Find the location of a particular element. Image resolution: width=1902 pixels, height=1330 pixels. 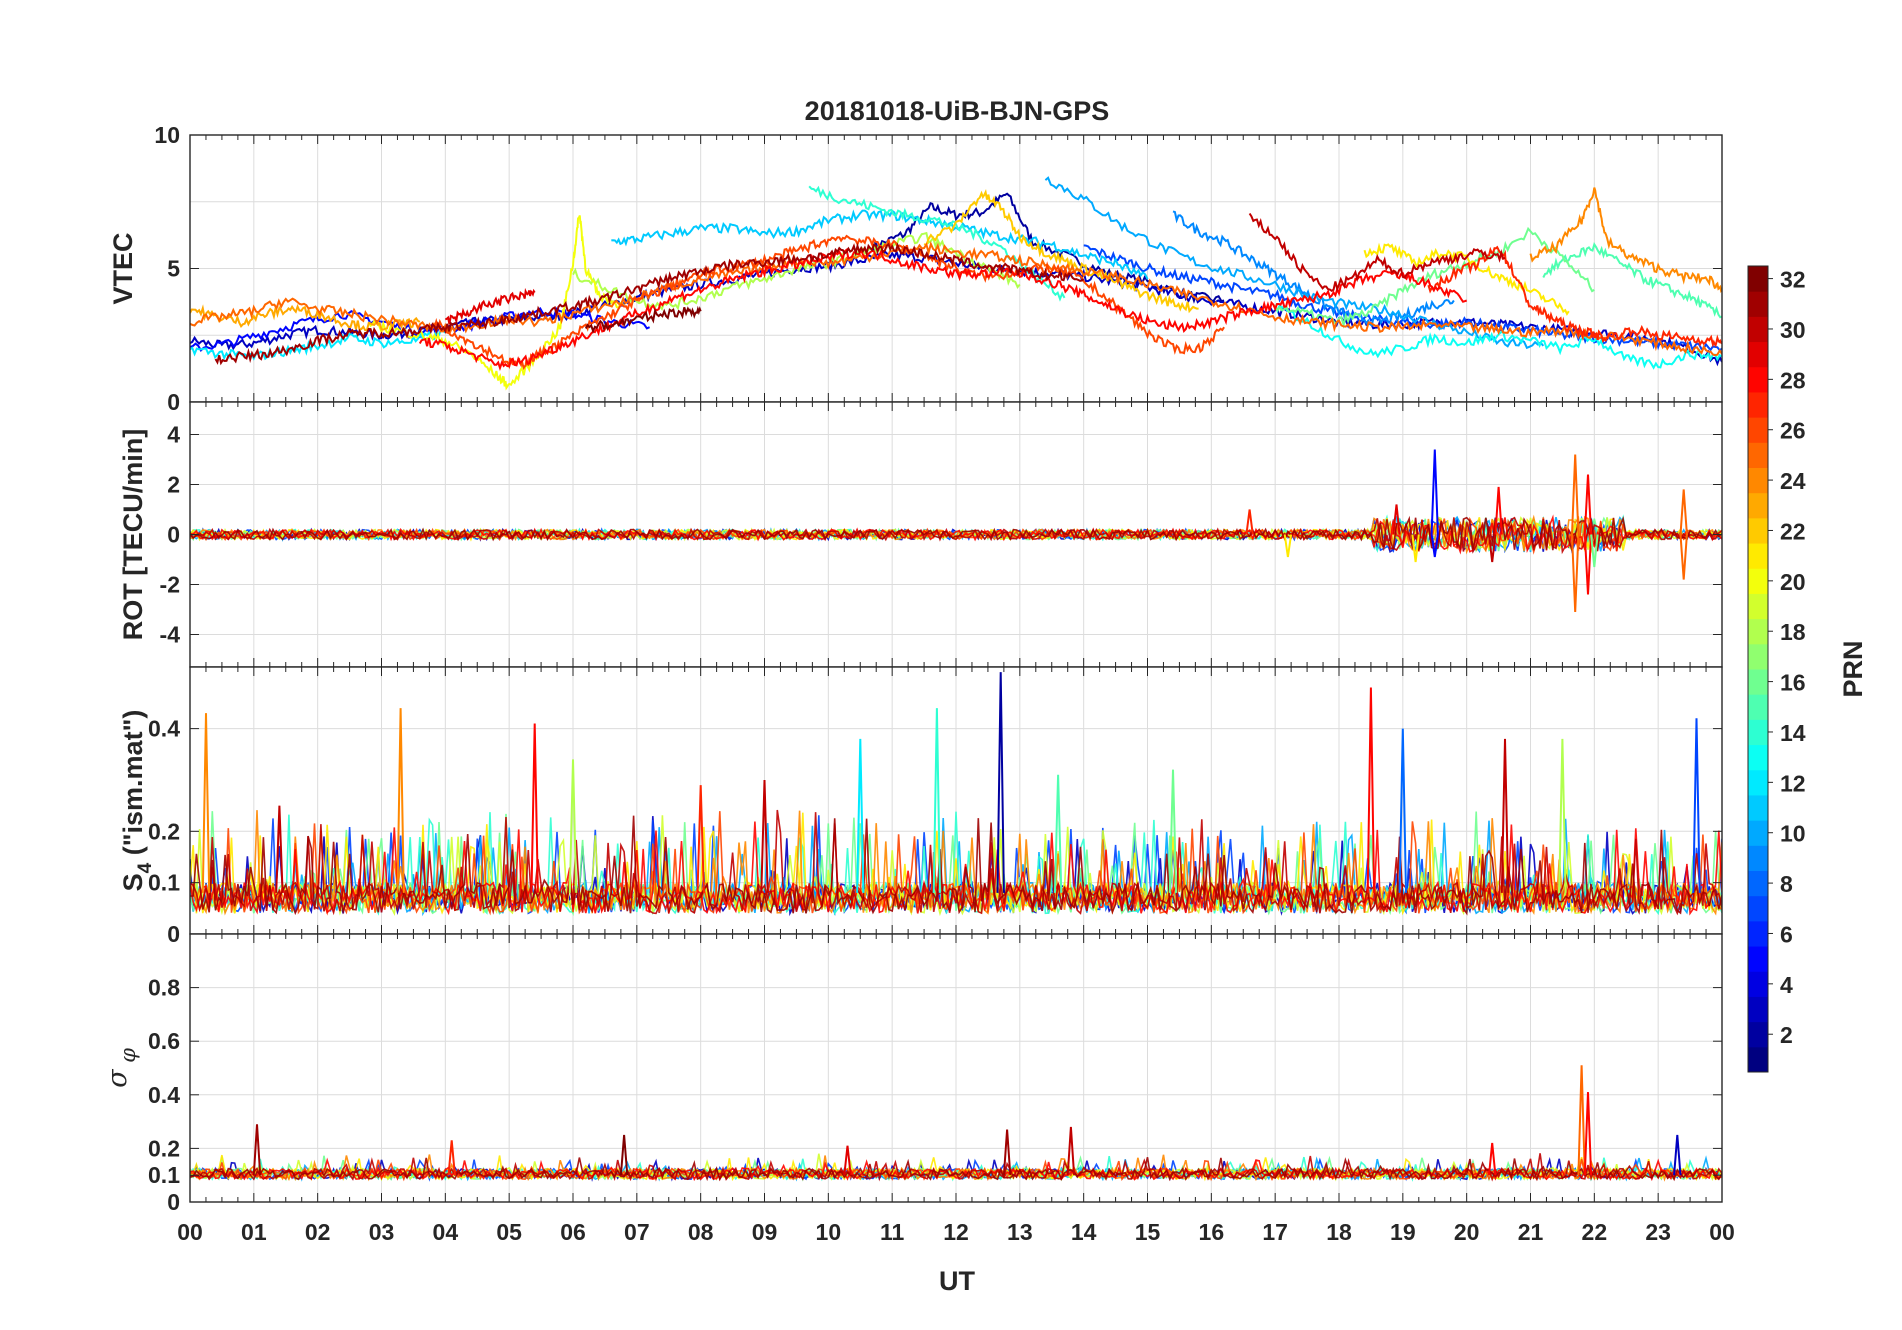

x-tick-label: 01 is located at coordinates (254, 1232).